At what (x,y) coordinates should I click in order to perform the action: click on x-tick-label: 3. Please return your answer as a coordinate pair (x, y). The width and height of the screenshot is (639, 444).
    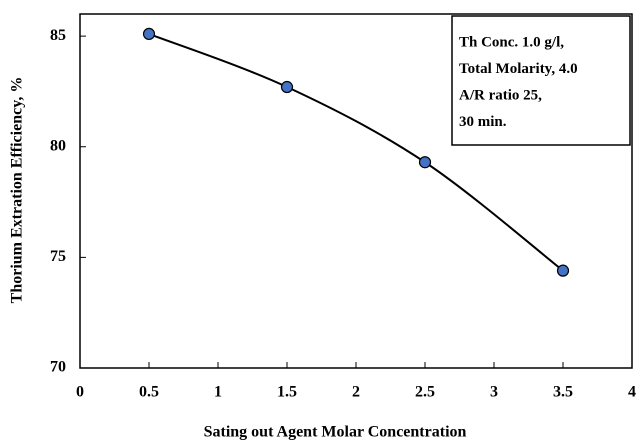
    Looking at the image, I should click on (494, 392).